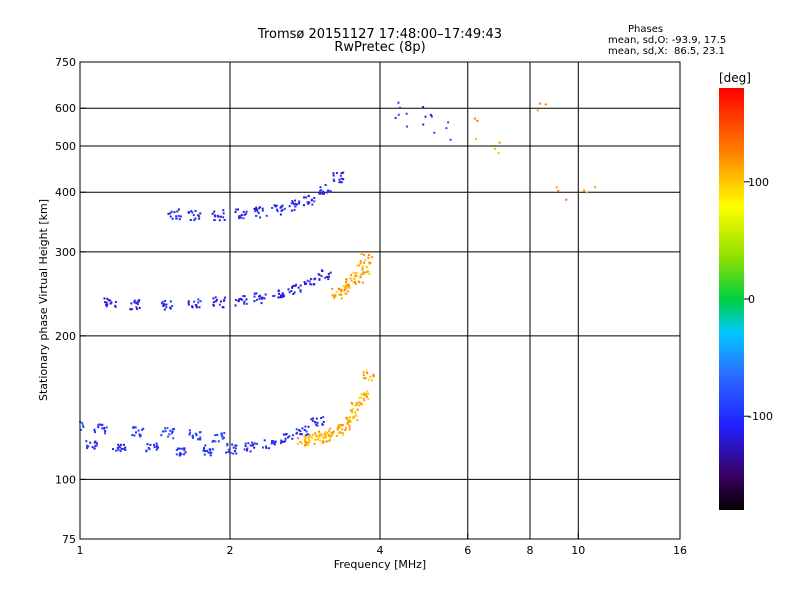 This screenshot has width=800, height=600. I want to click on y-tick-label: 100, so click(65, 479).